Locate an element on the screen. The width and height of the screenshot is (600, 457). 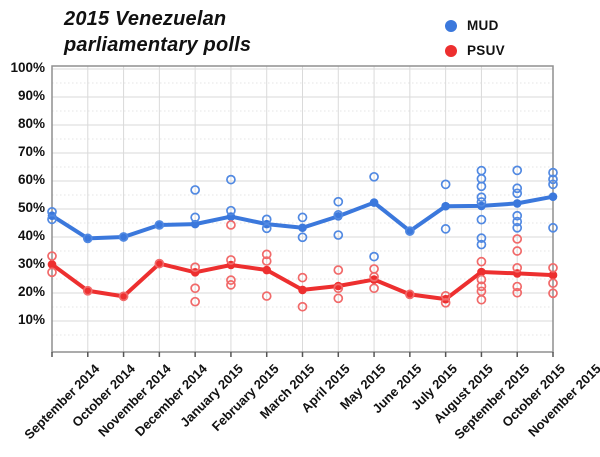
mud-legend-label: MUD is located at coordinates (483, 25).